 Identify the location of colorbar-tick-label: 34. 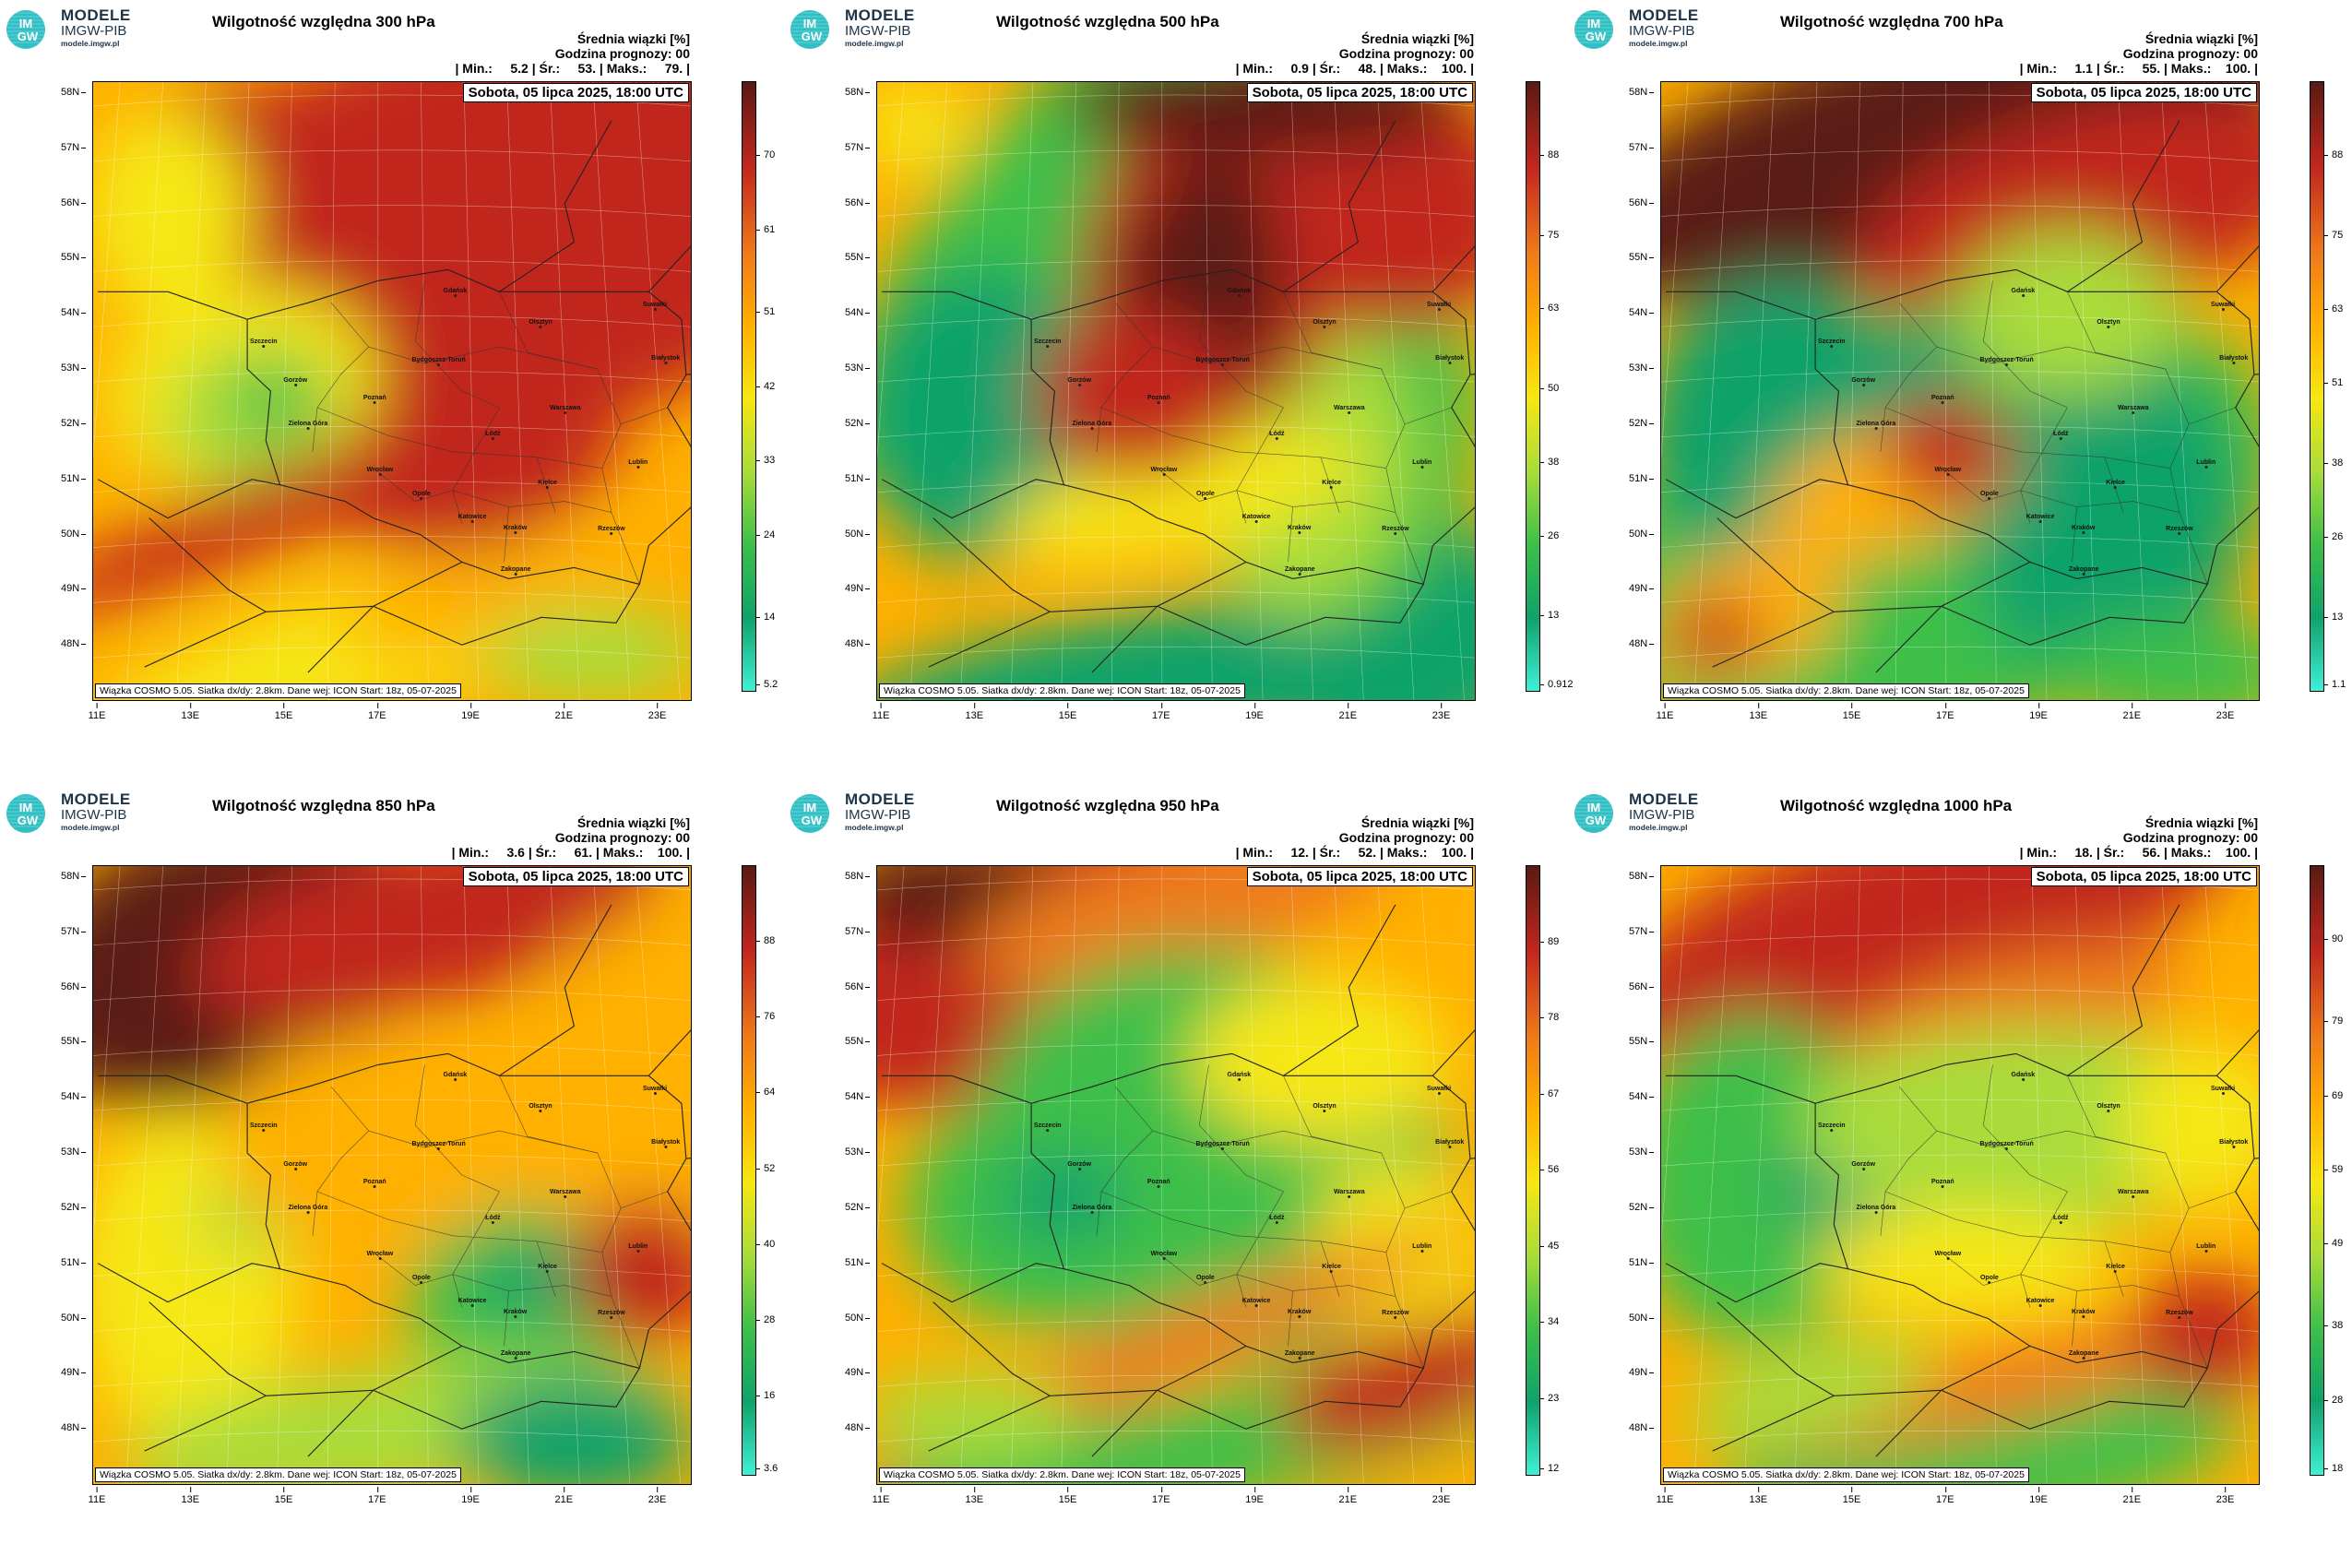
(1549, 1321).